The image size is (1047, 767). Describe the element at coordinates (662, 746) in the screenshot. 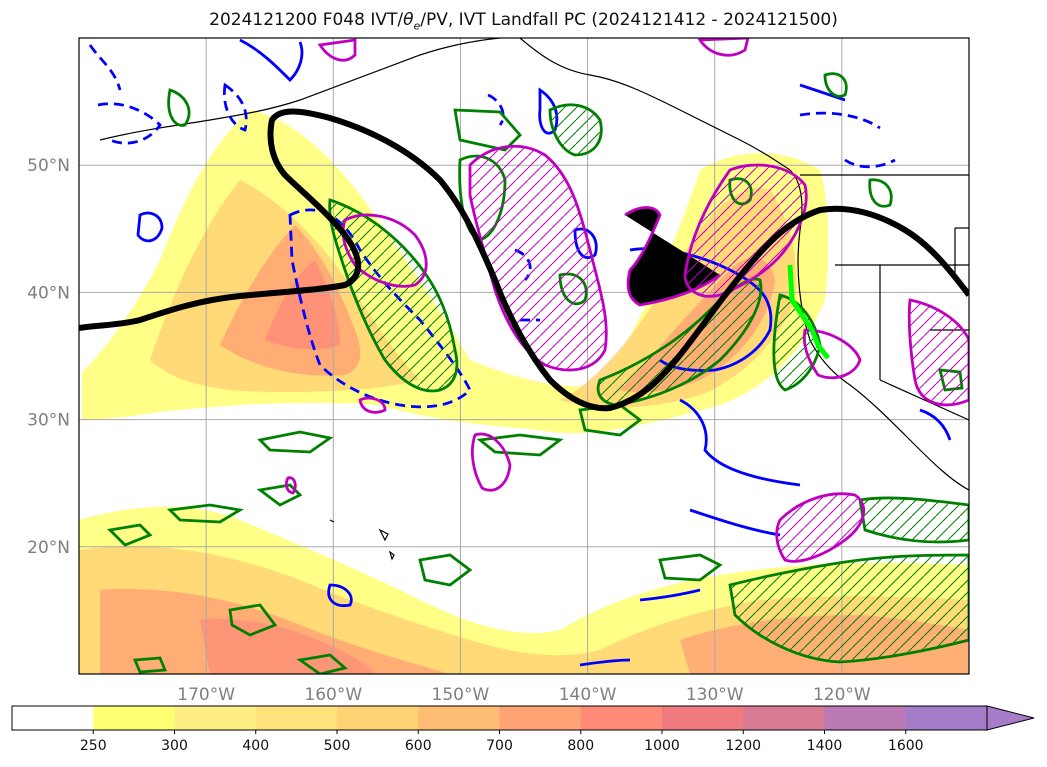

I see `colorbar-tick-label: 1000` at that location.